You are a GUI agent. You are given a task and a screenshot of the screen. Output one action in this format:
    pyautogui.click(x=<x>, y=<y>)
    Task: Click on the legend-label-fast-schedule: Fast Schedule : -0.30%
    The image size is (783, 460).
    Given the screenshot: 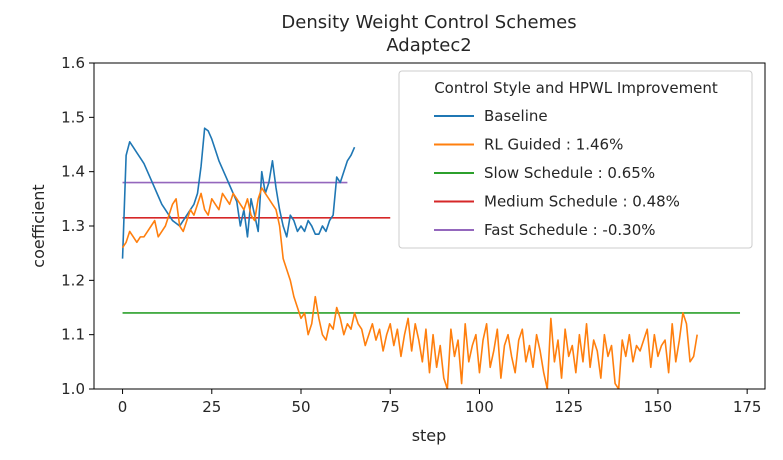 What is the action you would take?
    pyautogui.click(x=570, y=230)
    